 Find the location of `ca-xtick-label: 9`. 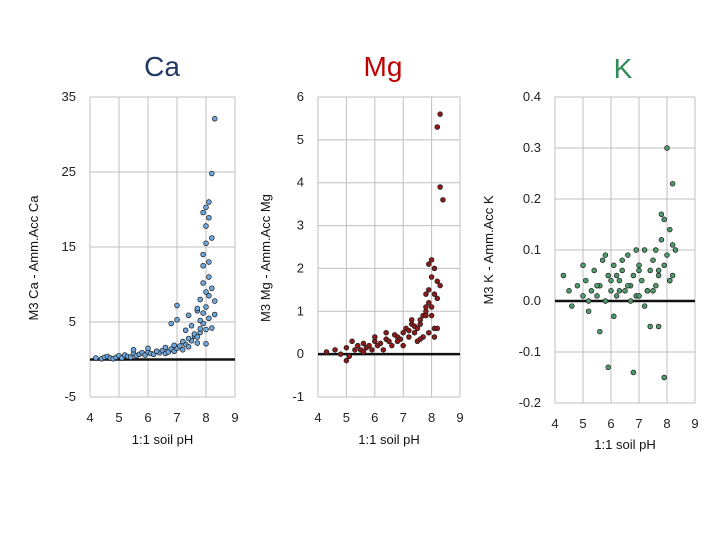

ca-xtick-label: 9 is located at coordinates (234, 417).